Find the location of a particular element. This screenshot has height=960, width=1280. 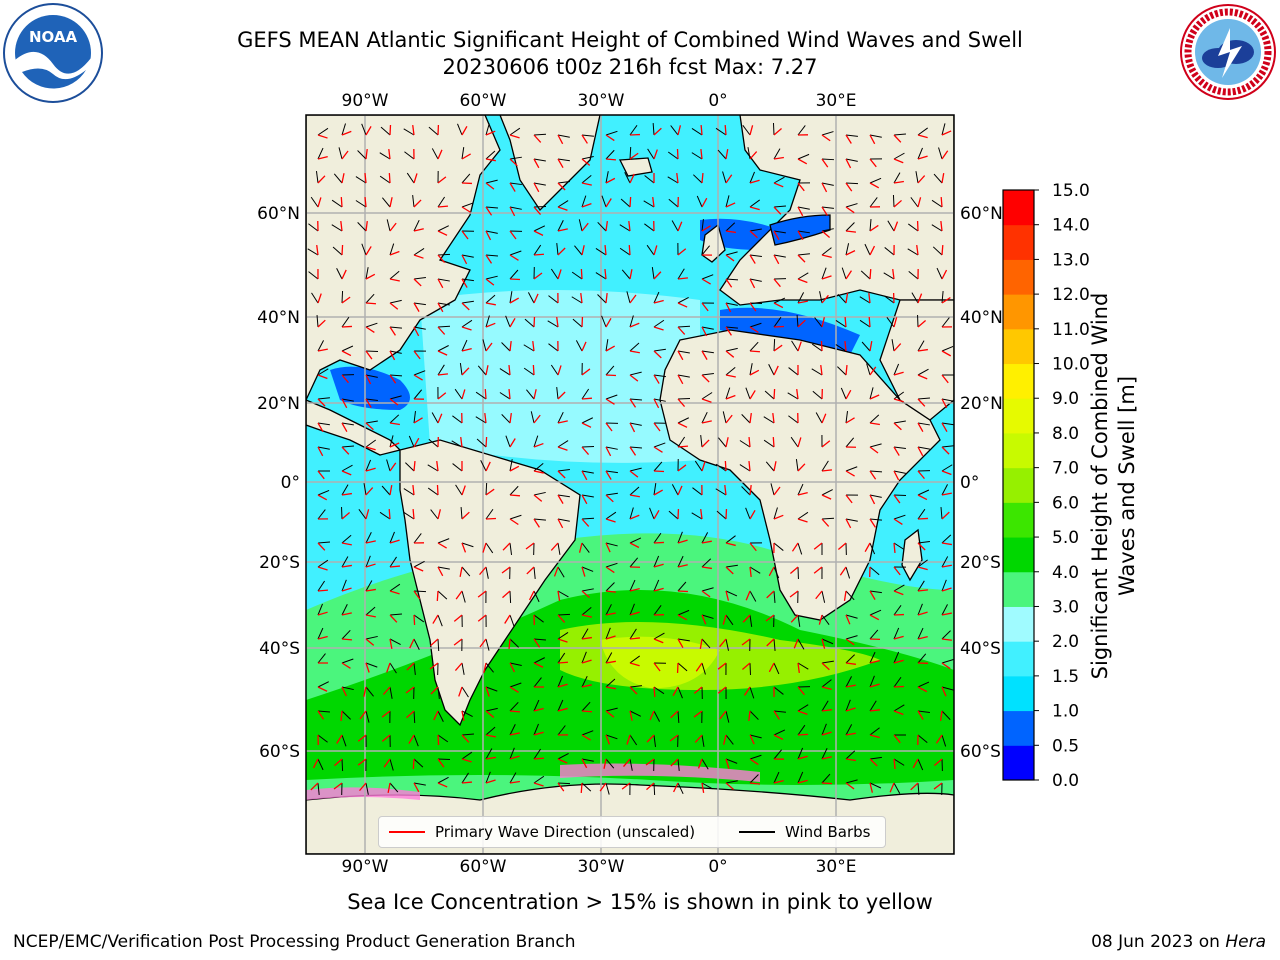

lat-label-right: 40°N is located at coordinates (981, 318).